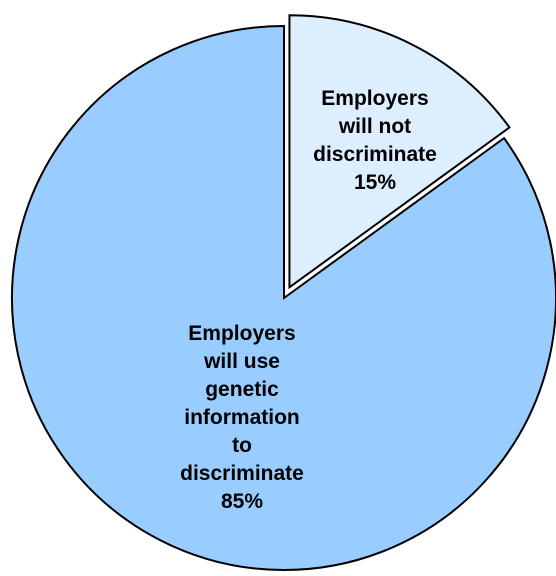  What do you see at coordinates (374, 126) in the screenshot?
I see `pie-slice-label-line: will not` at bounding box center [374, 126].